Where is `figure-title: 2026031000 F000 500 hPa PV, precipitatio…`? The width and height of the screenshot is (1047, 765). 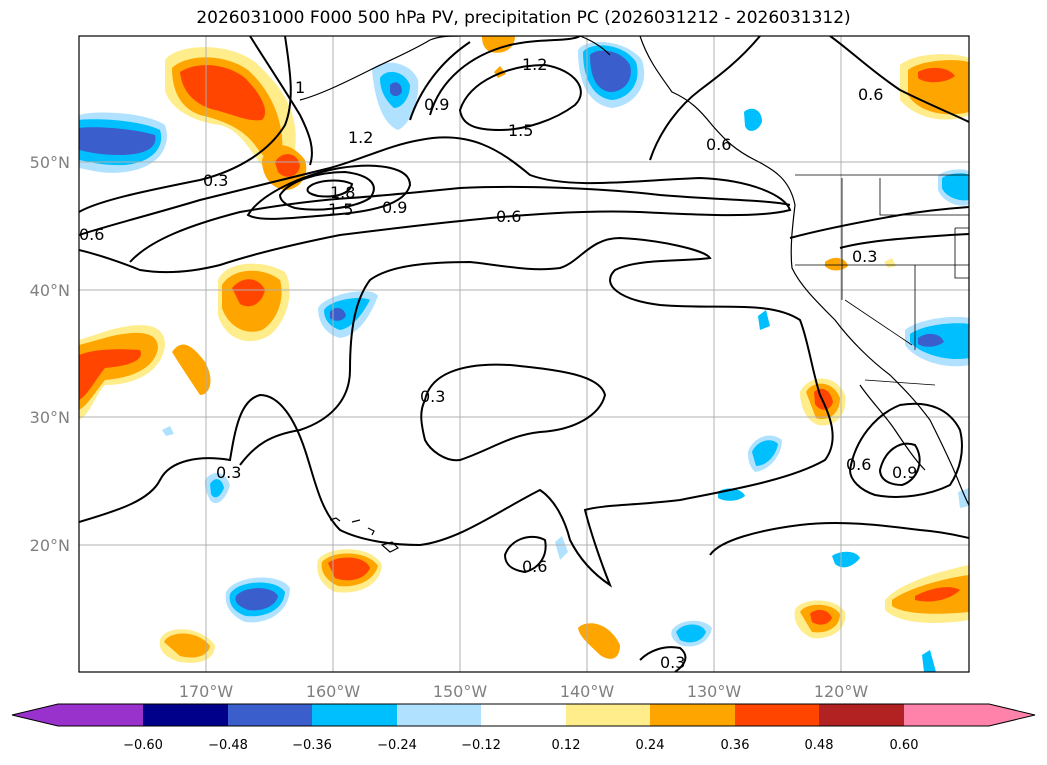 figure-title: 2026031000 F000 500 hPa PV, precipitatio… is located at coordinates (523, 18).